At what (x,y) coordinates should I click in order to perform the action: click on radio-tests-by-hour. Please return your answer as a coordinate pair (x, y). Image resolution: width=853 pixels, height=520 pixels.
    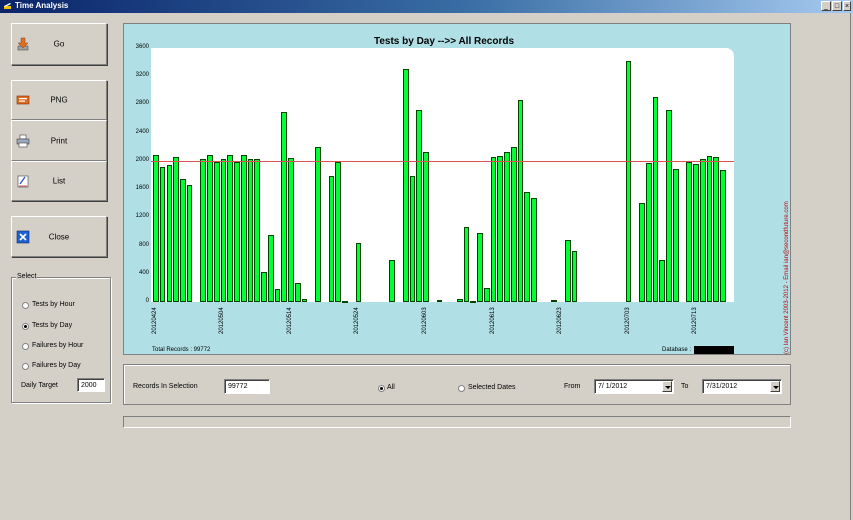
    Looking at the image, I should click on (25, 305).